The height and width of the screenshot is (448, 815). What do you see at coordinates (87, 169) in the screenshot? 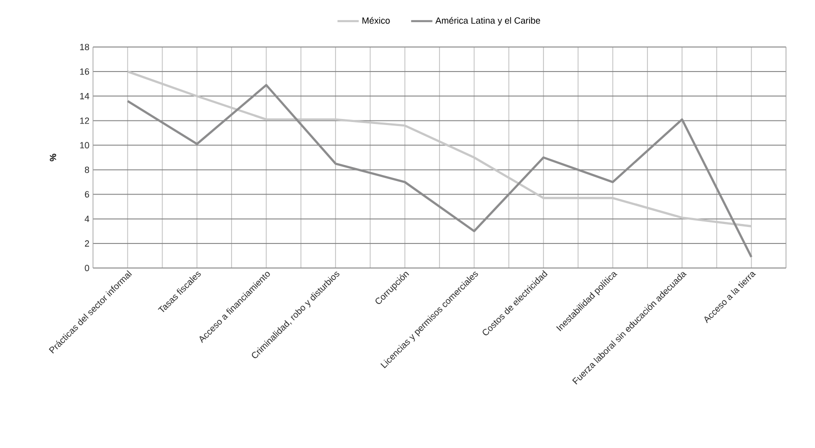
I see `y-tick-label: 8` at bounding box center [87, 169].